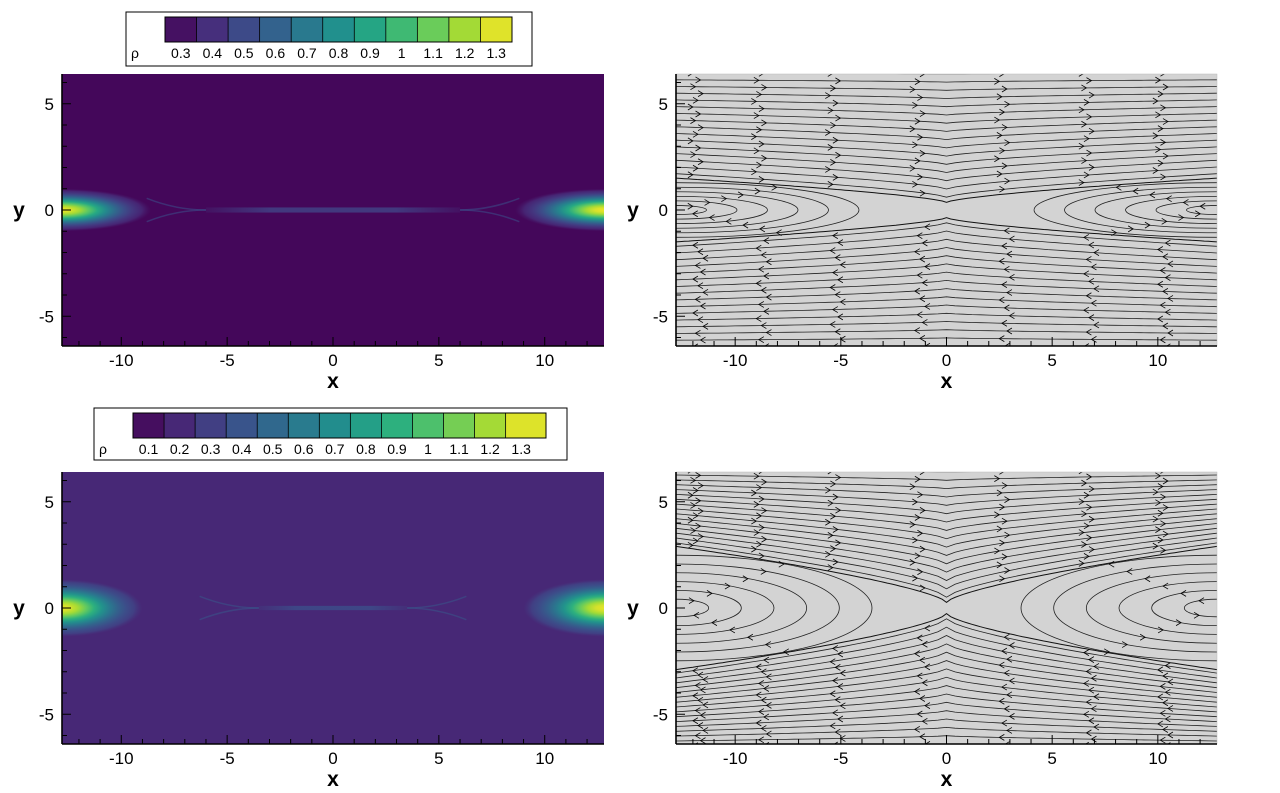 The width and height of the screenshot is (1280, 793). Describe the element at coordinates (1051, 360) in the screenshot. I see `x-tick-label: 5` at that location.